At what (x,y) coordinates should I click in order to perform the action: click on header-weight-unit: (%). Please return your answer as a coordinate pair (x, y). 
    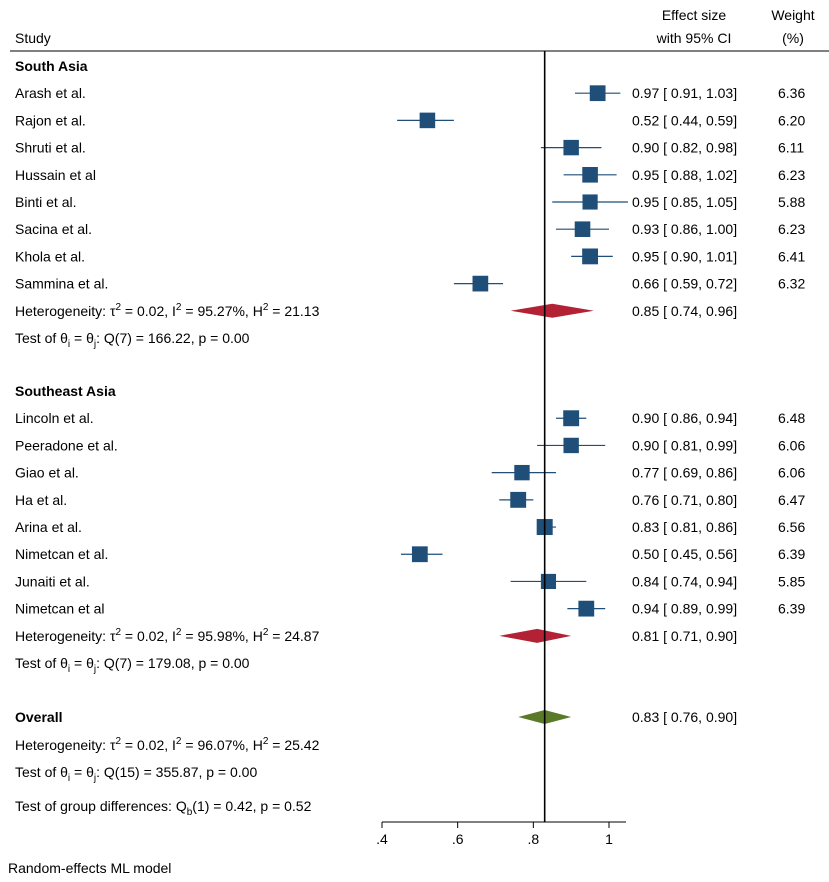
    Looking at the image, I should click on (793, 38).